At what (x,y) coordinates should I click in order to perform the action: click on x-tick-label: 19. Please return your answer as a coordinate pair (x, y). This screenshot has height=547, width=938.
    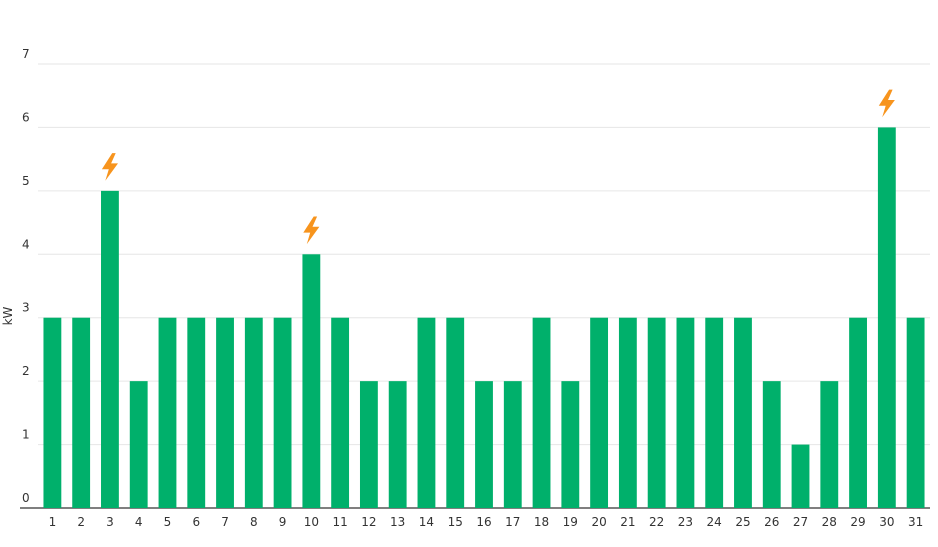
    Looking at the image, I should click on (570, 522).